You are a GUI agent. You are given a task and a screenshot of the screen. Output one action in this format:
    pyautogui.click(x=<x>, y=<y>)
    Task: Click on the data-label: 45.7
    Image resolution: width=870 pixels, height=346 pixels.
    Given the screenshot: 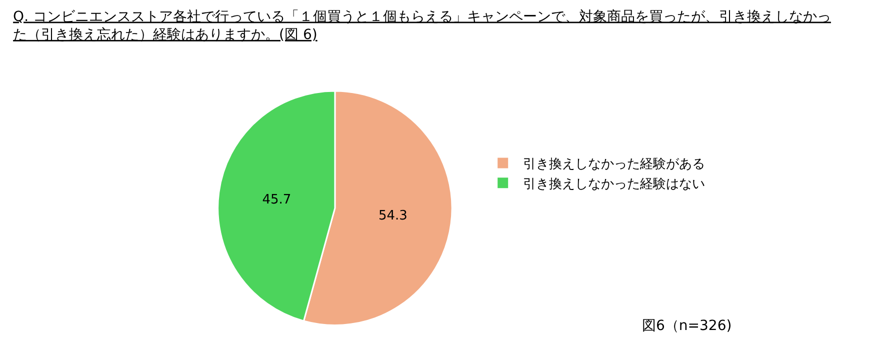 What is the action you would take?
    pyautogui.click(x=277, y=200)
    